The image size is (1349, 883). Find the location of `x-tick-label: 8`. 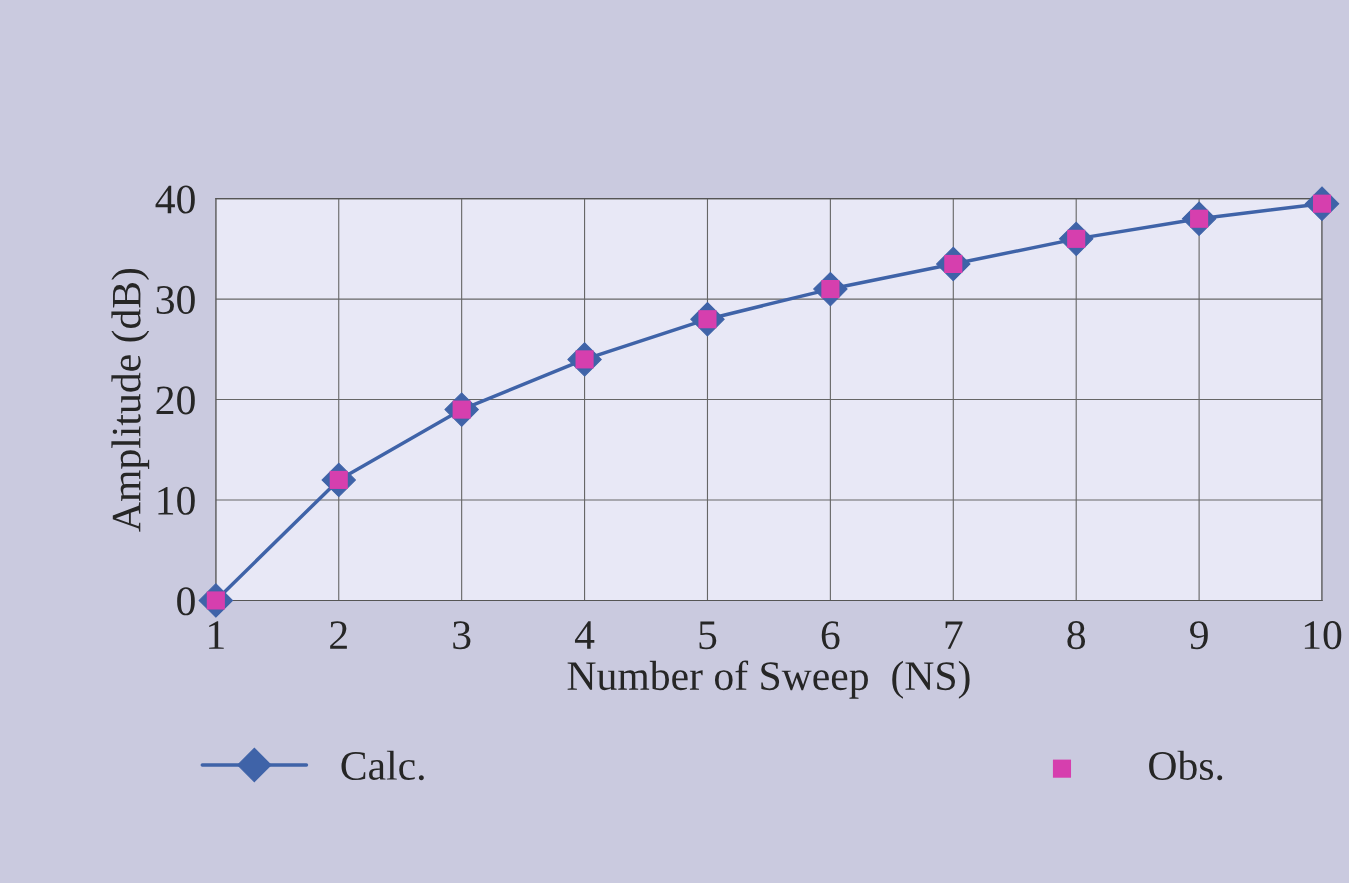

x-tick-label: 8 is located at coordinates (1076, 635).